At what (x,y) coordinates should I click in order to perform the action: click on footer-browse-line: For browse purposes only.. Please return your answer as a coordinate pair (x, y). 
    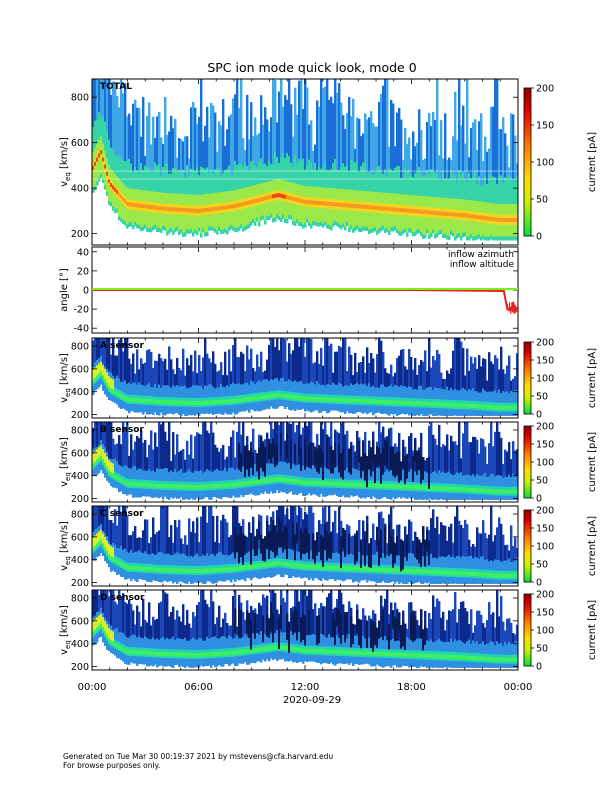
    Looking at the image, I should click on (112, 765).